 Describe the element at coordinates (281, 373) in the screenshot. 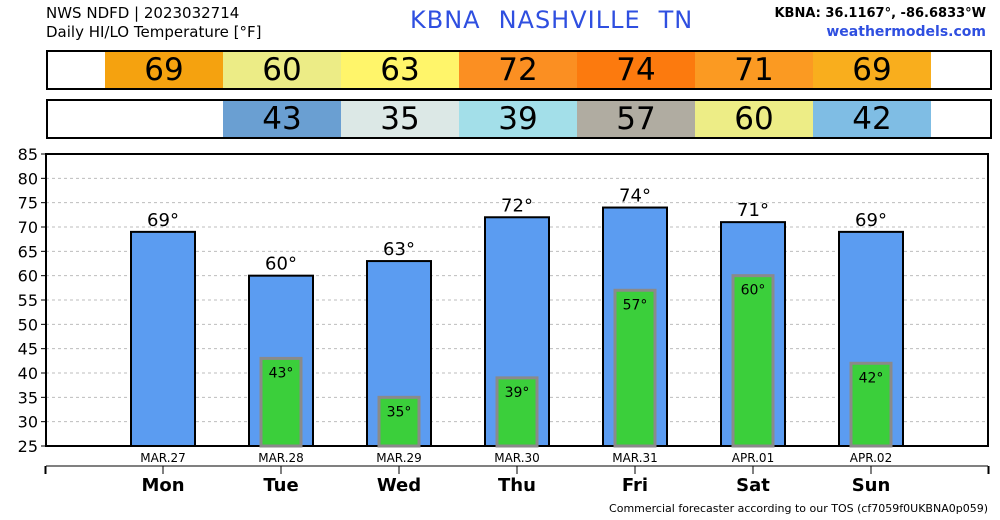

I see `low-bar-label: 43°` at that location.